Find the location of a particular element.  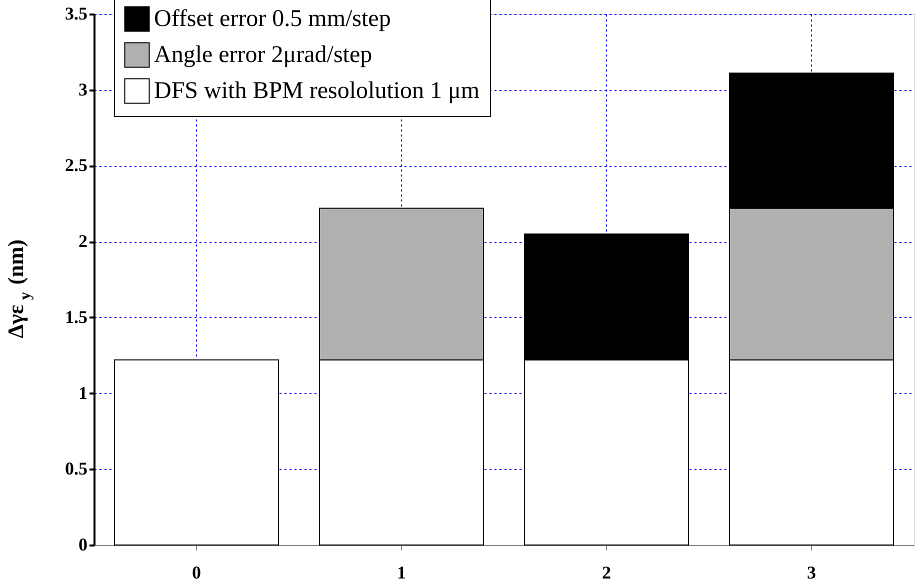

y-tick-label: 3 is located at coordinates (83, 89).